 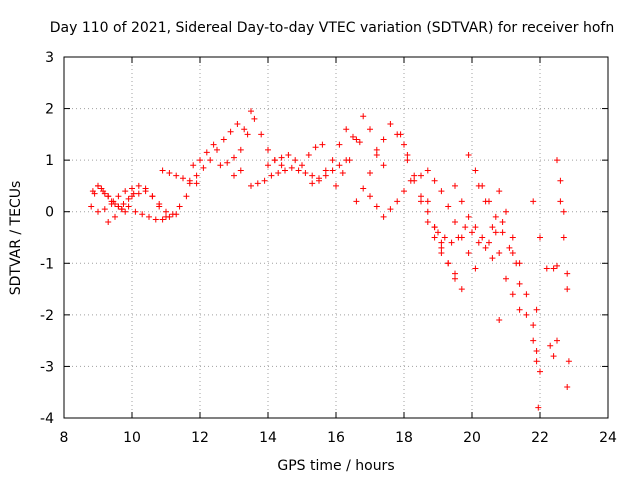 I want to click on y-tick-label: 0, so click(x=49, y=213).